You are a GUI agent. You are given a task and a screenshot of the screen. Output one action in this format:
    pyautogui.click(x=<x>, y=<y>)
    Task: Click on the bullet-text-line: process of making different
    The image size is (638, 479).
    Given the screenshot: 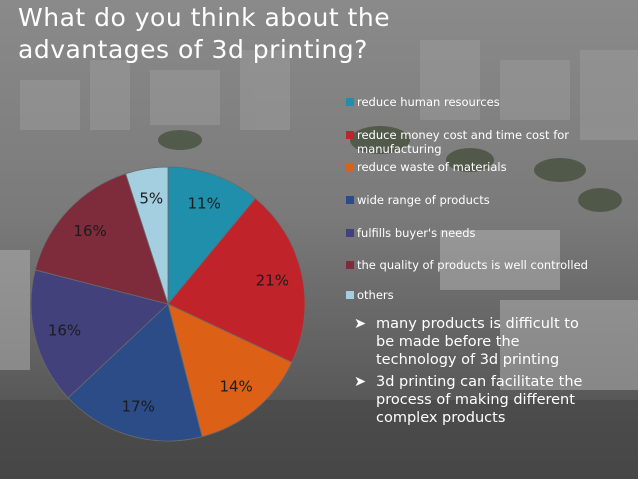 What is the action you would take?
    pyautogui.click(x=475, y=400)
    